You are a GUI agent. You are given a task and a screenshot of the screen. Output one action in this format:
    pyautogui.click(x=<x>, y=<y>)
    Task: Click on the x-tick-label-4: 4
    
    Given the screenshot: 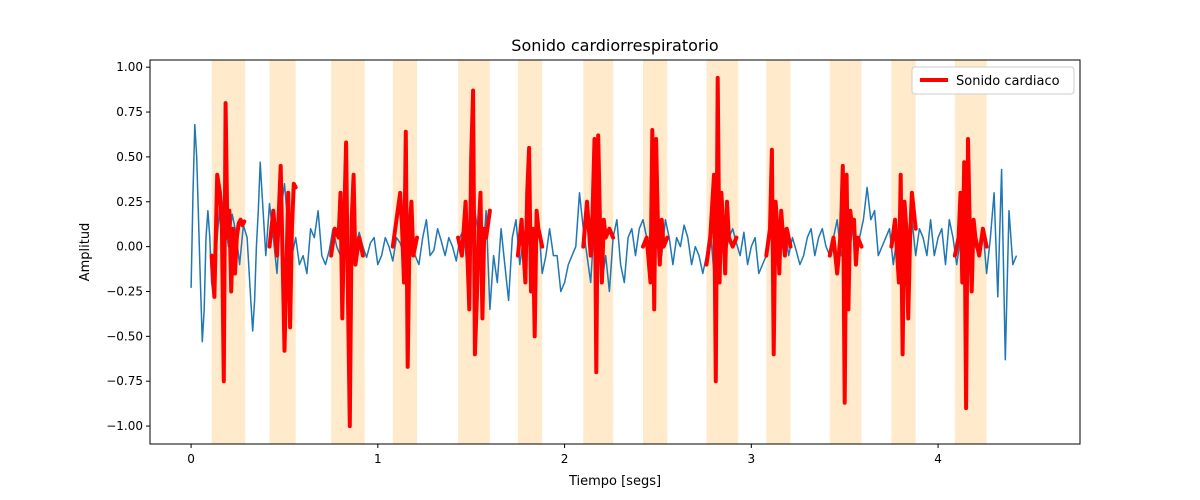 What is the action you would take?
    pyautogui.click(x=938, y=459)
    